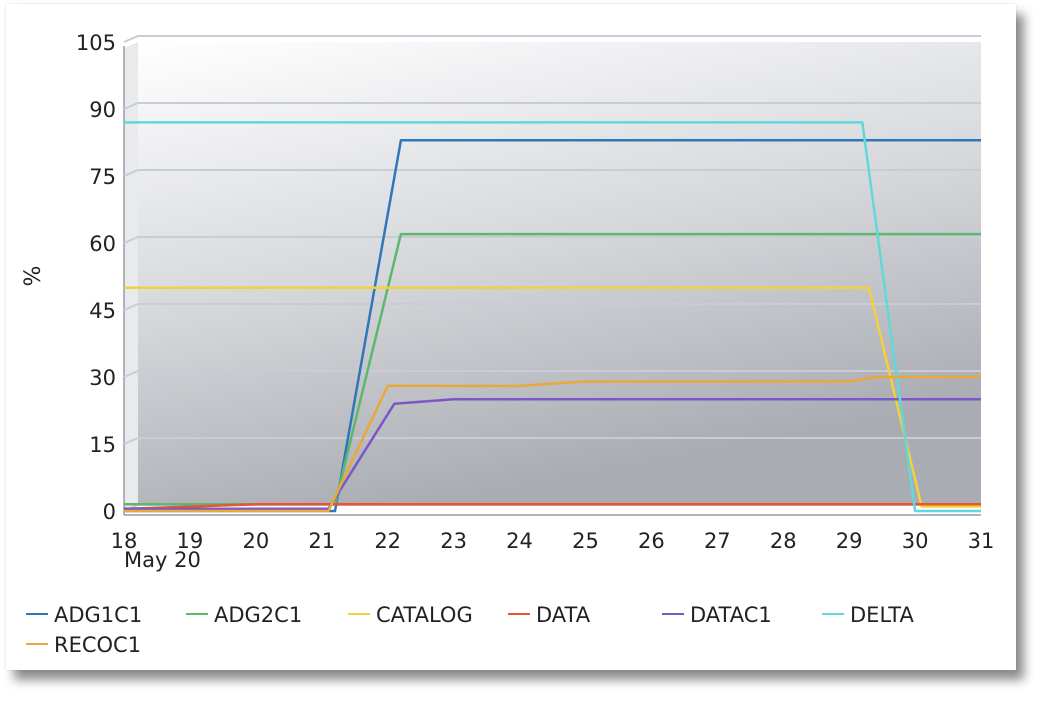 This screenshot has height=703, width=1045. I want to click on series-line-data, so click(552, 507).